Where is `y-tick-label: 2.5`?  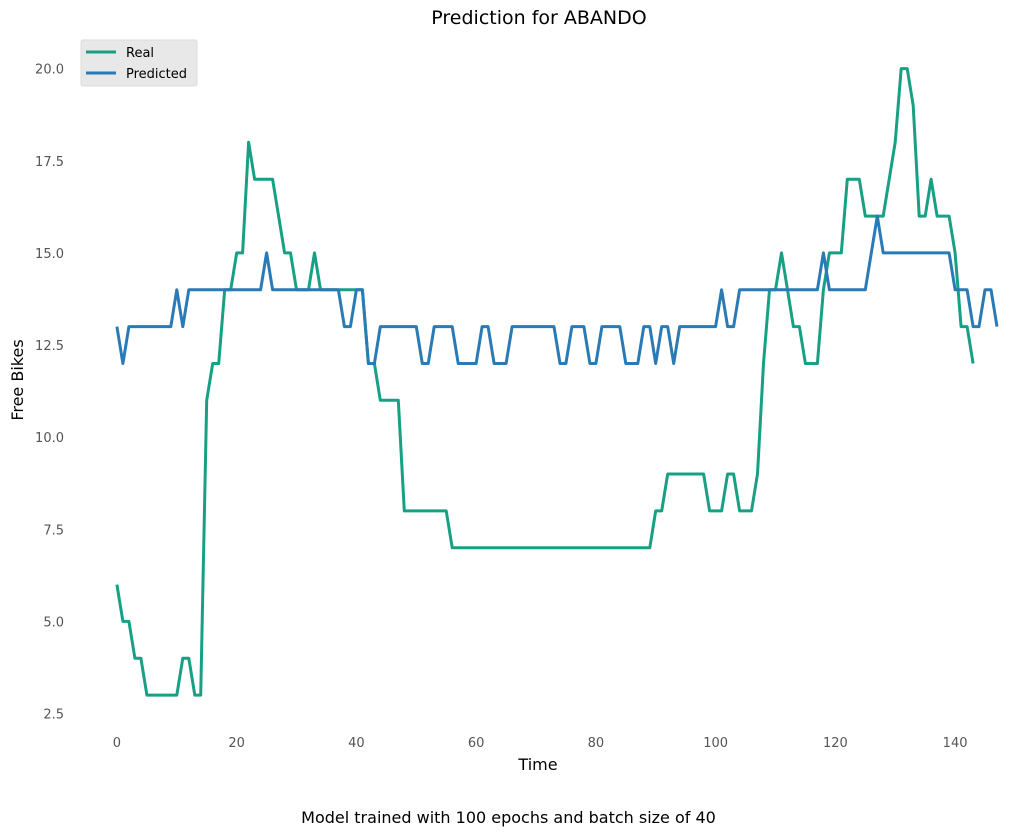 y-tick-label: 2.5 is located at coordinates (53, 715).